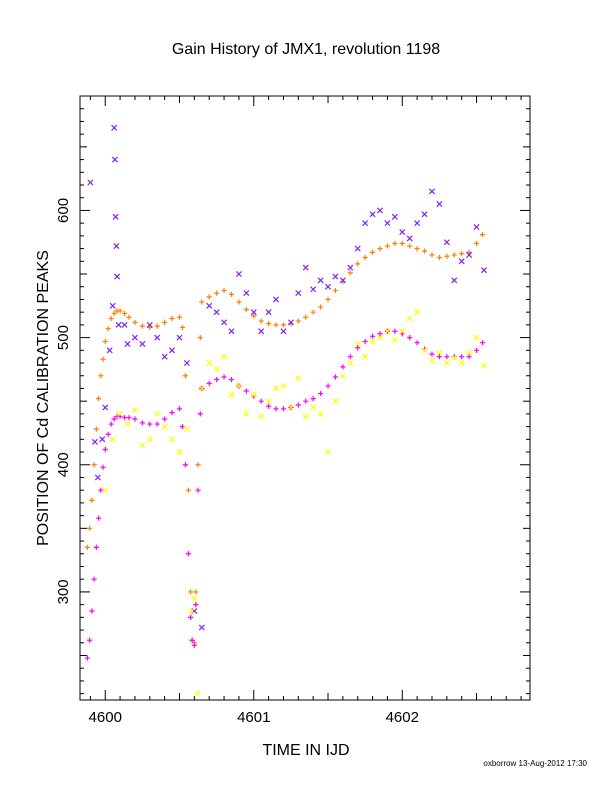 The image size is (612, 792). I want to click on y-tick-label: 300, so click(63, 591).